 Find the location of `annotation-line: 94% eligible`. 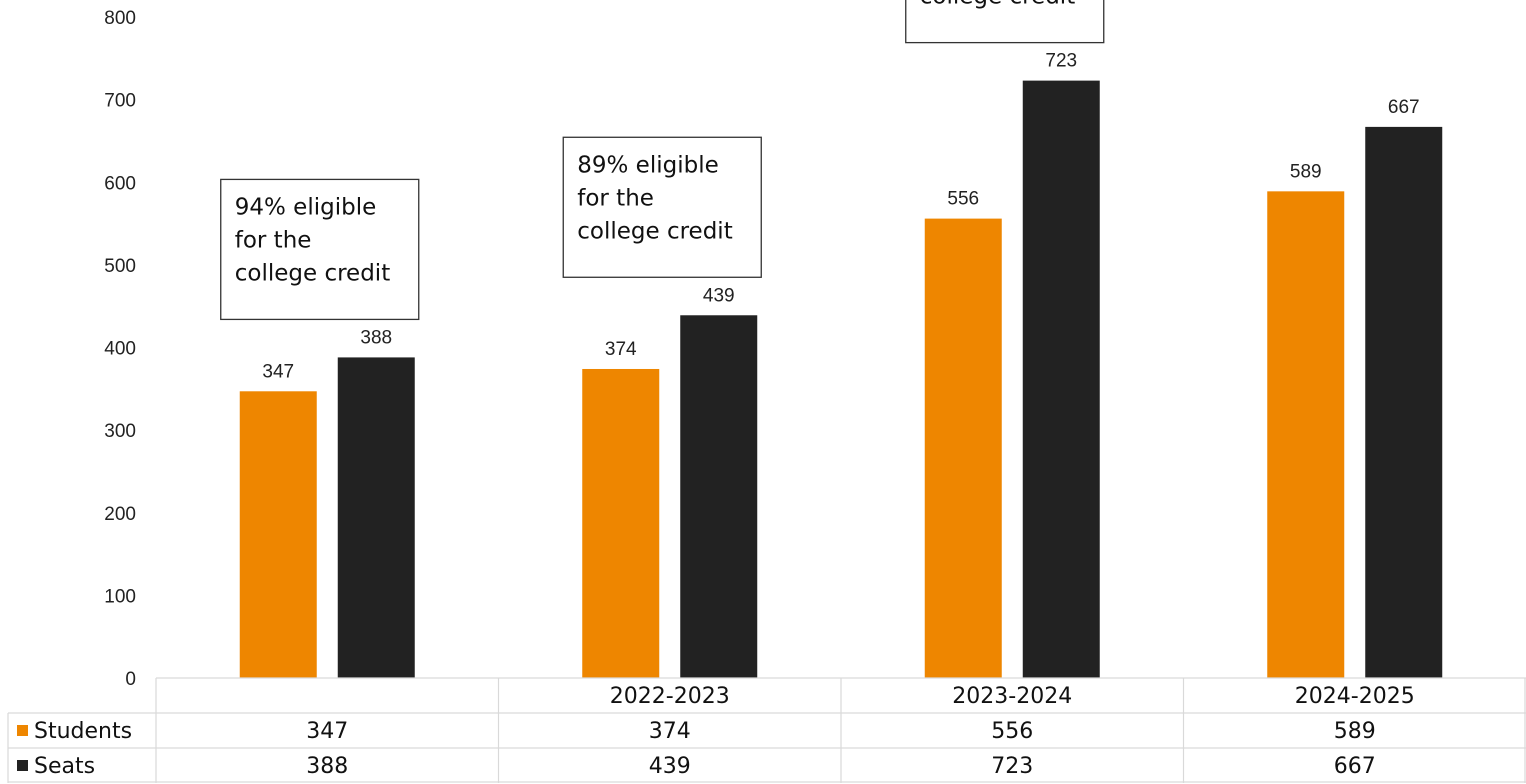

annotation-line: 94% eligible is located at coordinates (306, 207).